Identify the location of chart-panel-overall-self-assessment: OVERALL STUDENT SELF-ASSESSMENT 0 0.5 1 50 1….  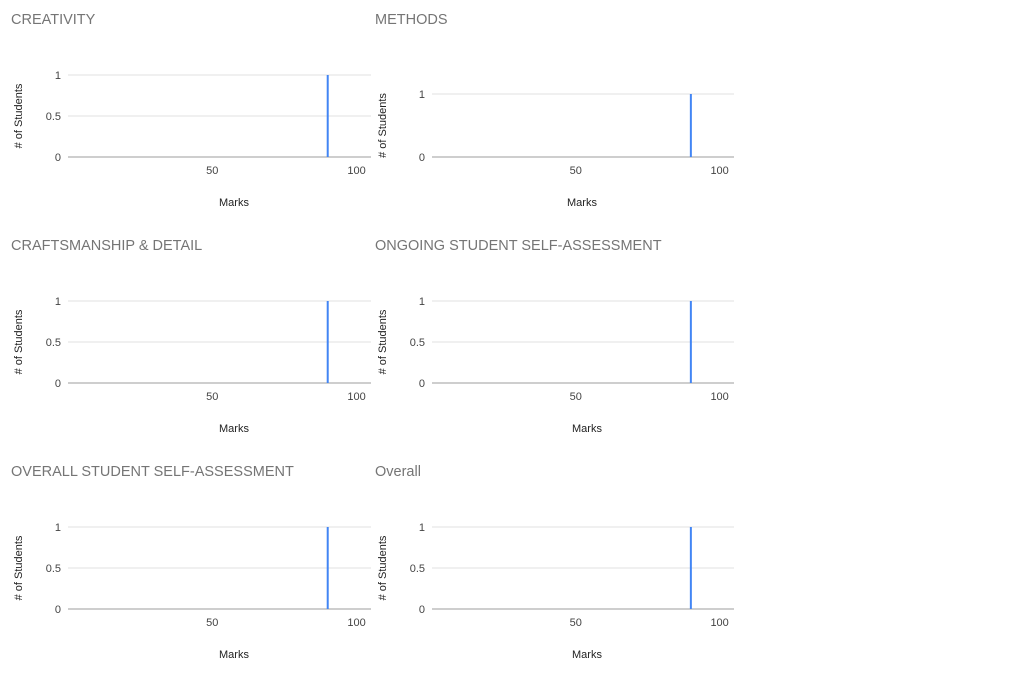
(193, 565).